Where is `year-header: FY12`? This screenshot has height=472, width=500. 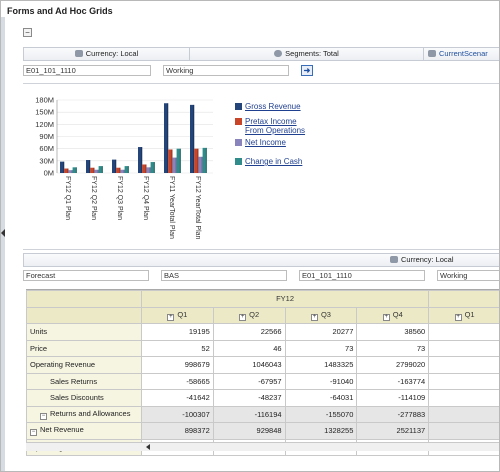 year-header: FY12 is located at coordinates (285, 299).